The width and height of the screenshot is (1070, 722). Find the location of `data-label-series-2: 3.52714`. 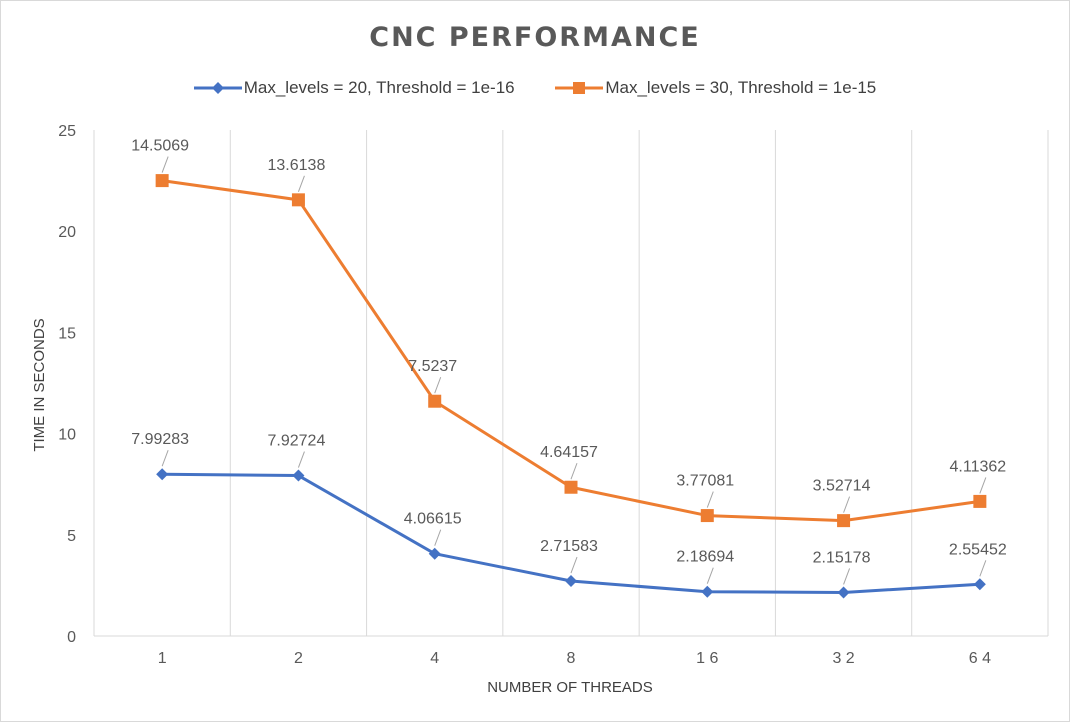

data-label-series-2: 3.52714 is located at coordinates (842, 486).